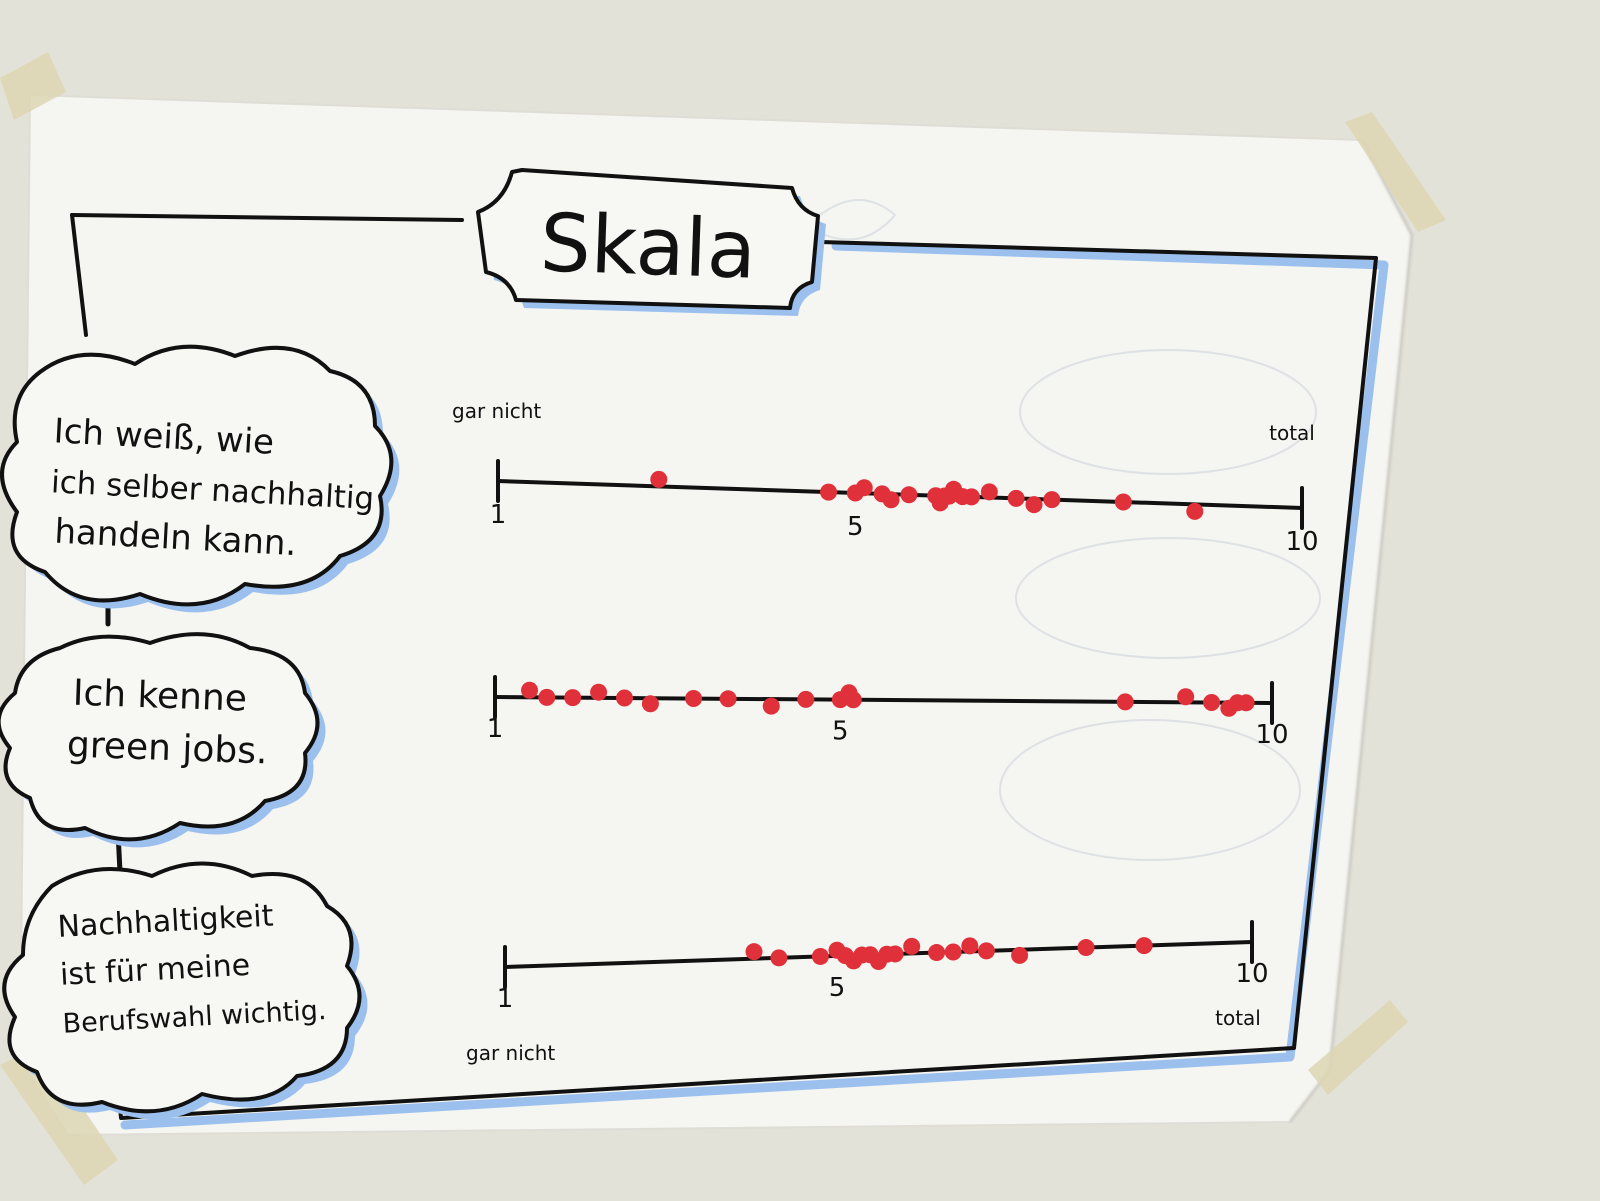 This screenshot has height=1201, width=1600. I want to click on statement-2-line-2: green jobs., so click(167, 748).